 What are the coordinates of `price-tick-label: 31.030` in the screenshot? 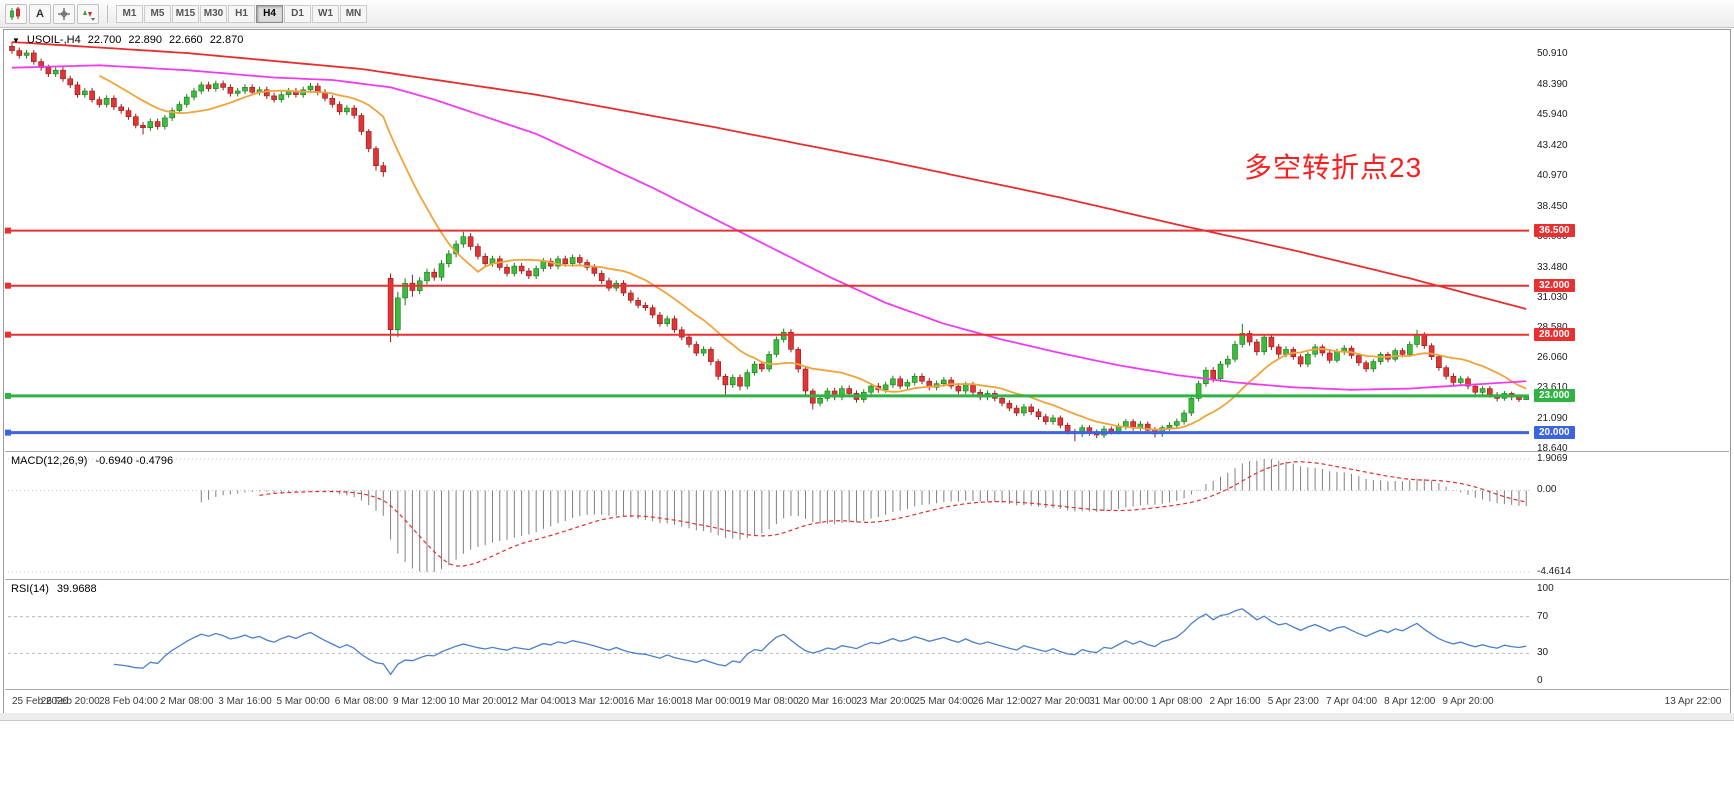 It's located at (1552, 297).